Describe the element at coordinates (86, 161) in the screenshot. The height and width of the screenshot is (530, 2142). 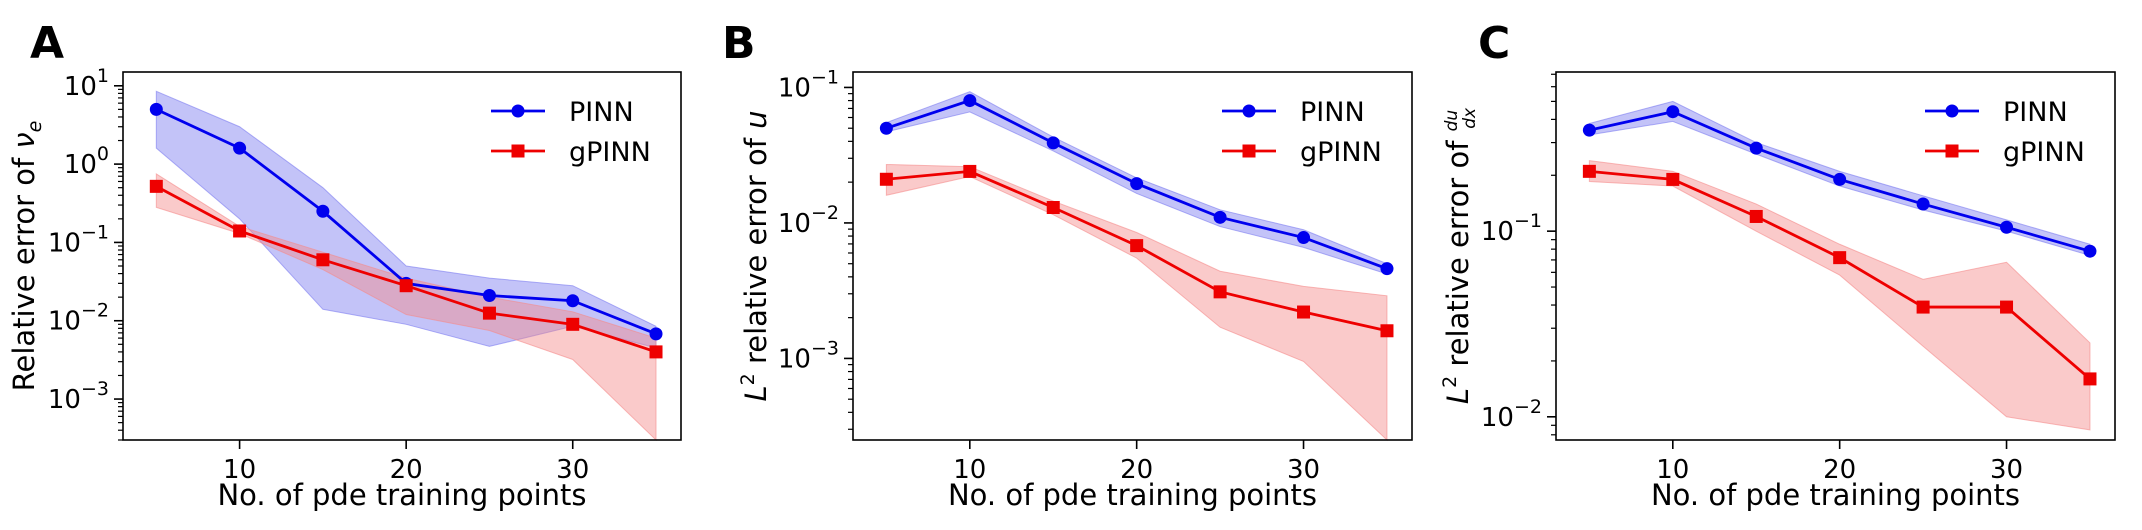
I see `y-tick-label: 10⁰` at that location.